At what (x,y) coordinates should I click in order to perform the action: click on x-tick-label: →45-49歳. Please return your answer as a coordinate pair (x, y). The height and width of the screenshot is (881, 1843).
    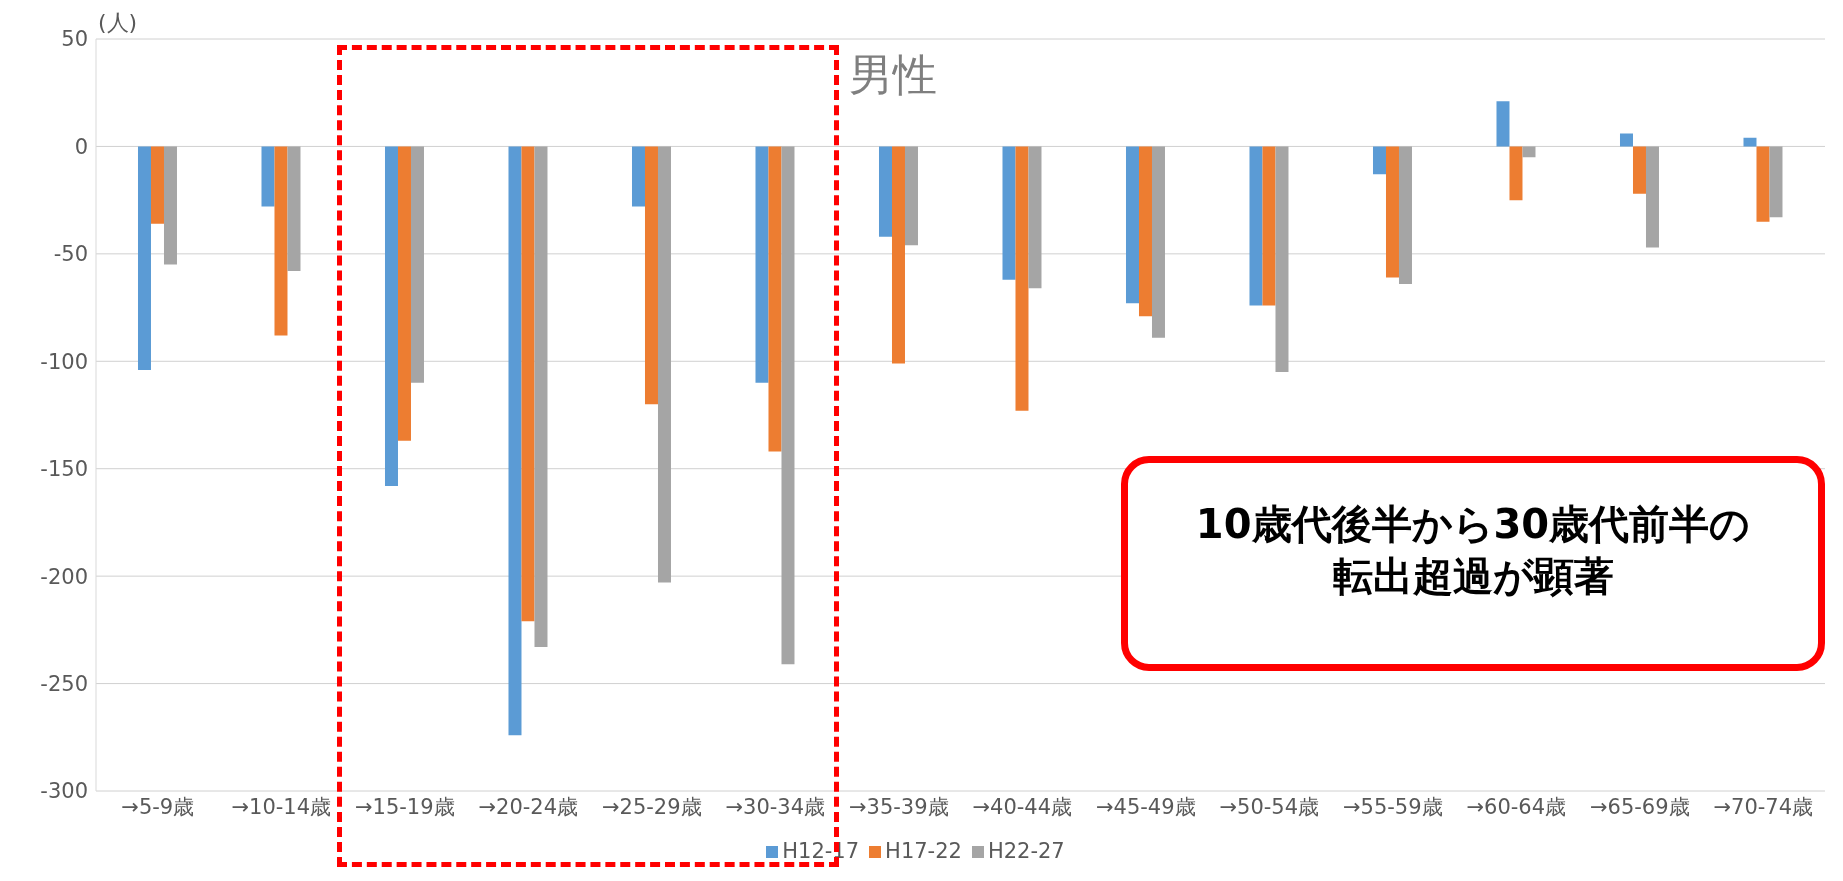
    Looking at the image, I should click on (1145, 806).